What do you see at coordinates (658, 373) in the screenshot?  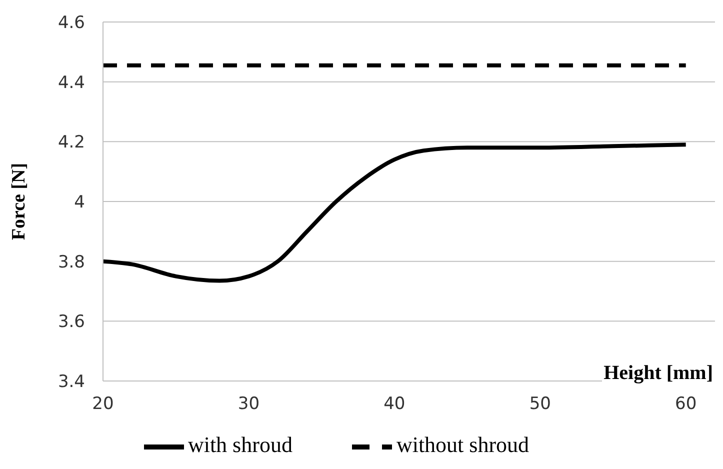 I see `x-axis-title: Height [mm]` at bounding box center [658, 373].